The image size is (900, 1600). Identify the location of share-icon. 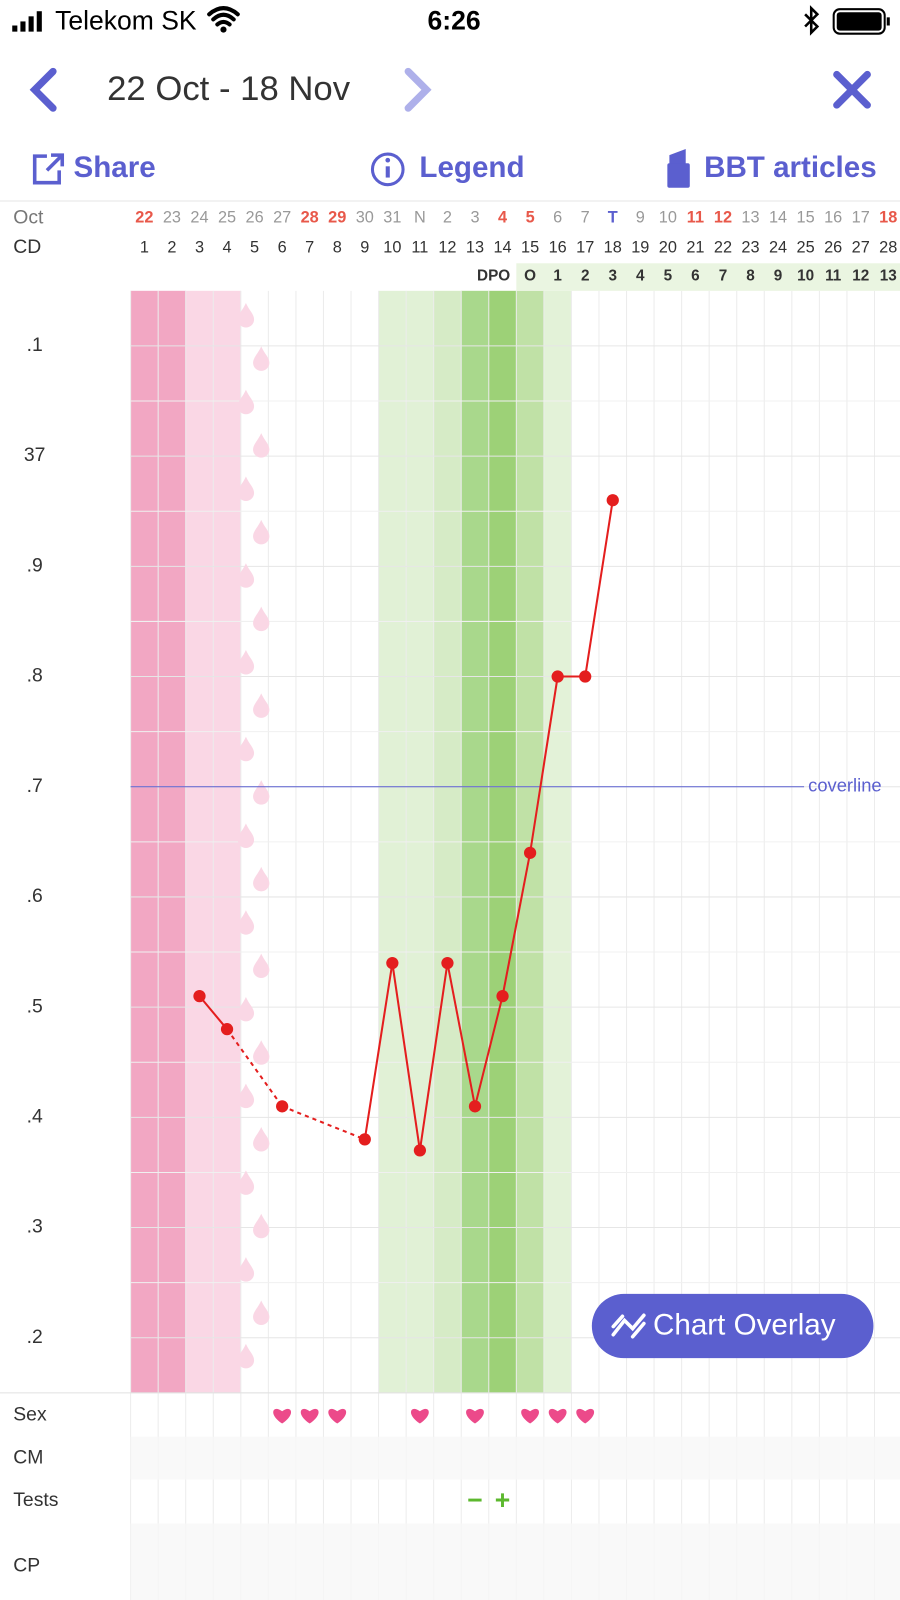
(48, 169).